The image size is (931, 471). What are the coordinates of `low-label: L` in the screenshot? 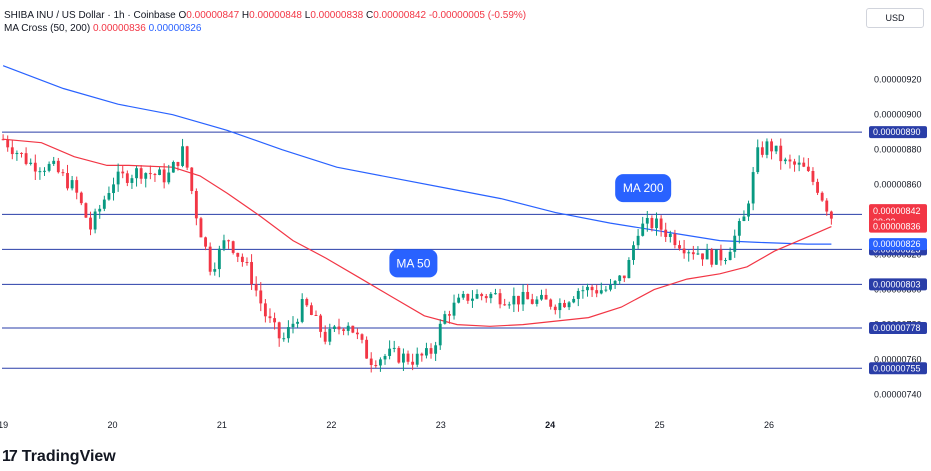 It's located at (307, 15).